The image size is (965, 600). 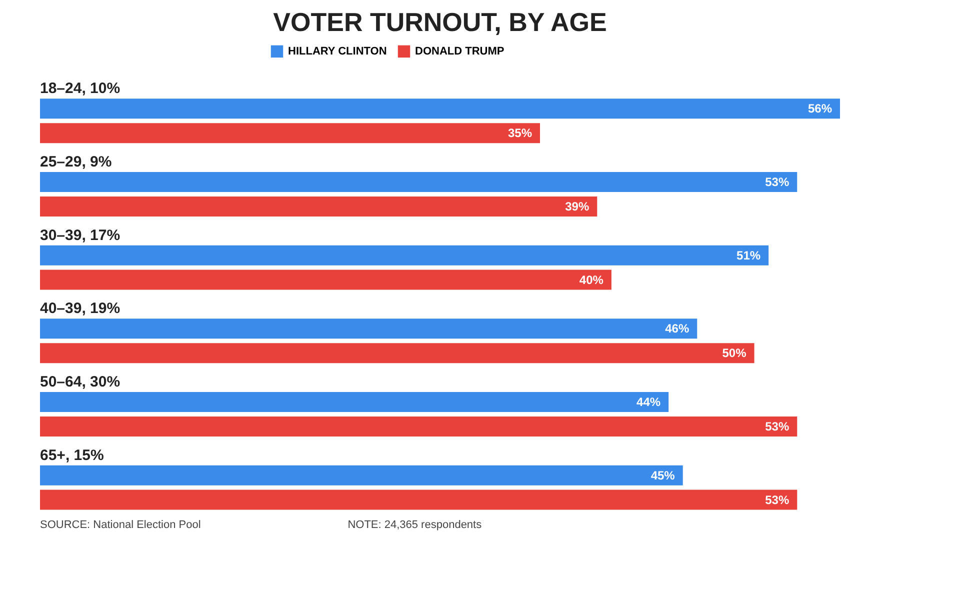 What do you see at coordinates (72, 455) in the screenshot?
I see `y-tick-label: 65+, 15%` at bounding box center [72, 455].